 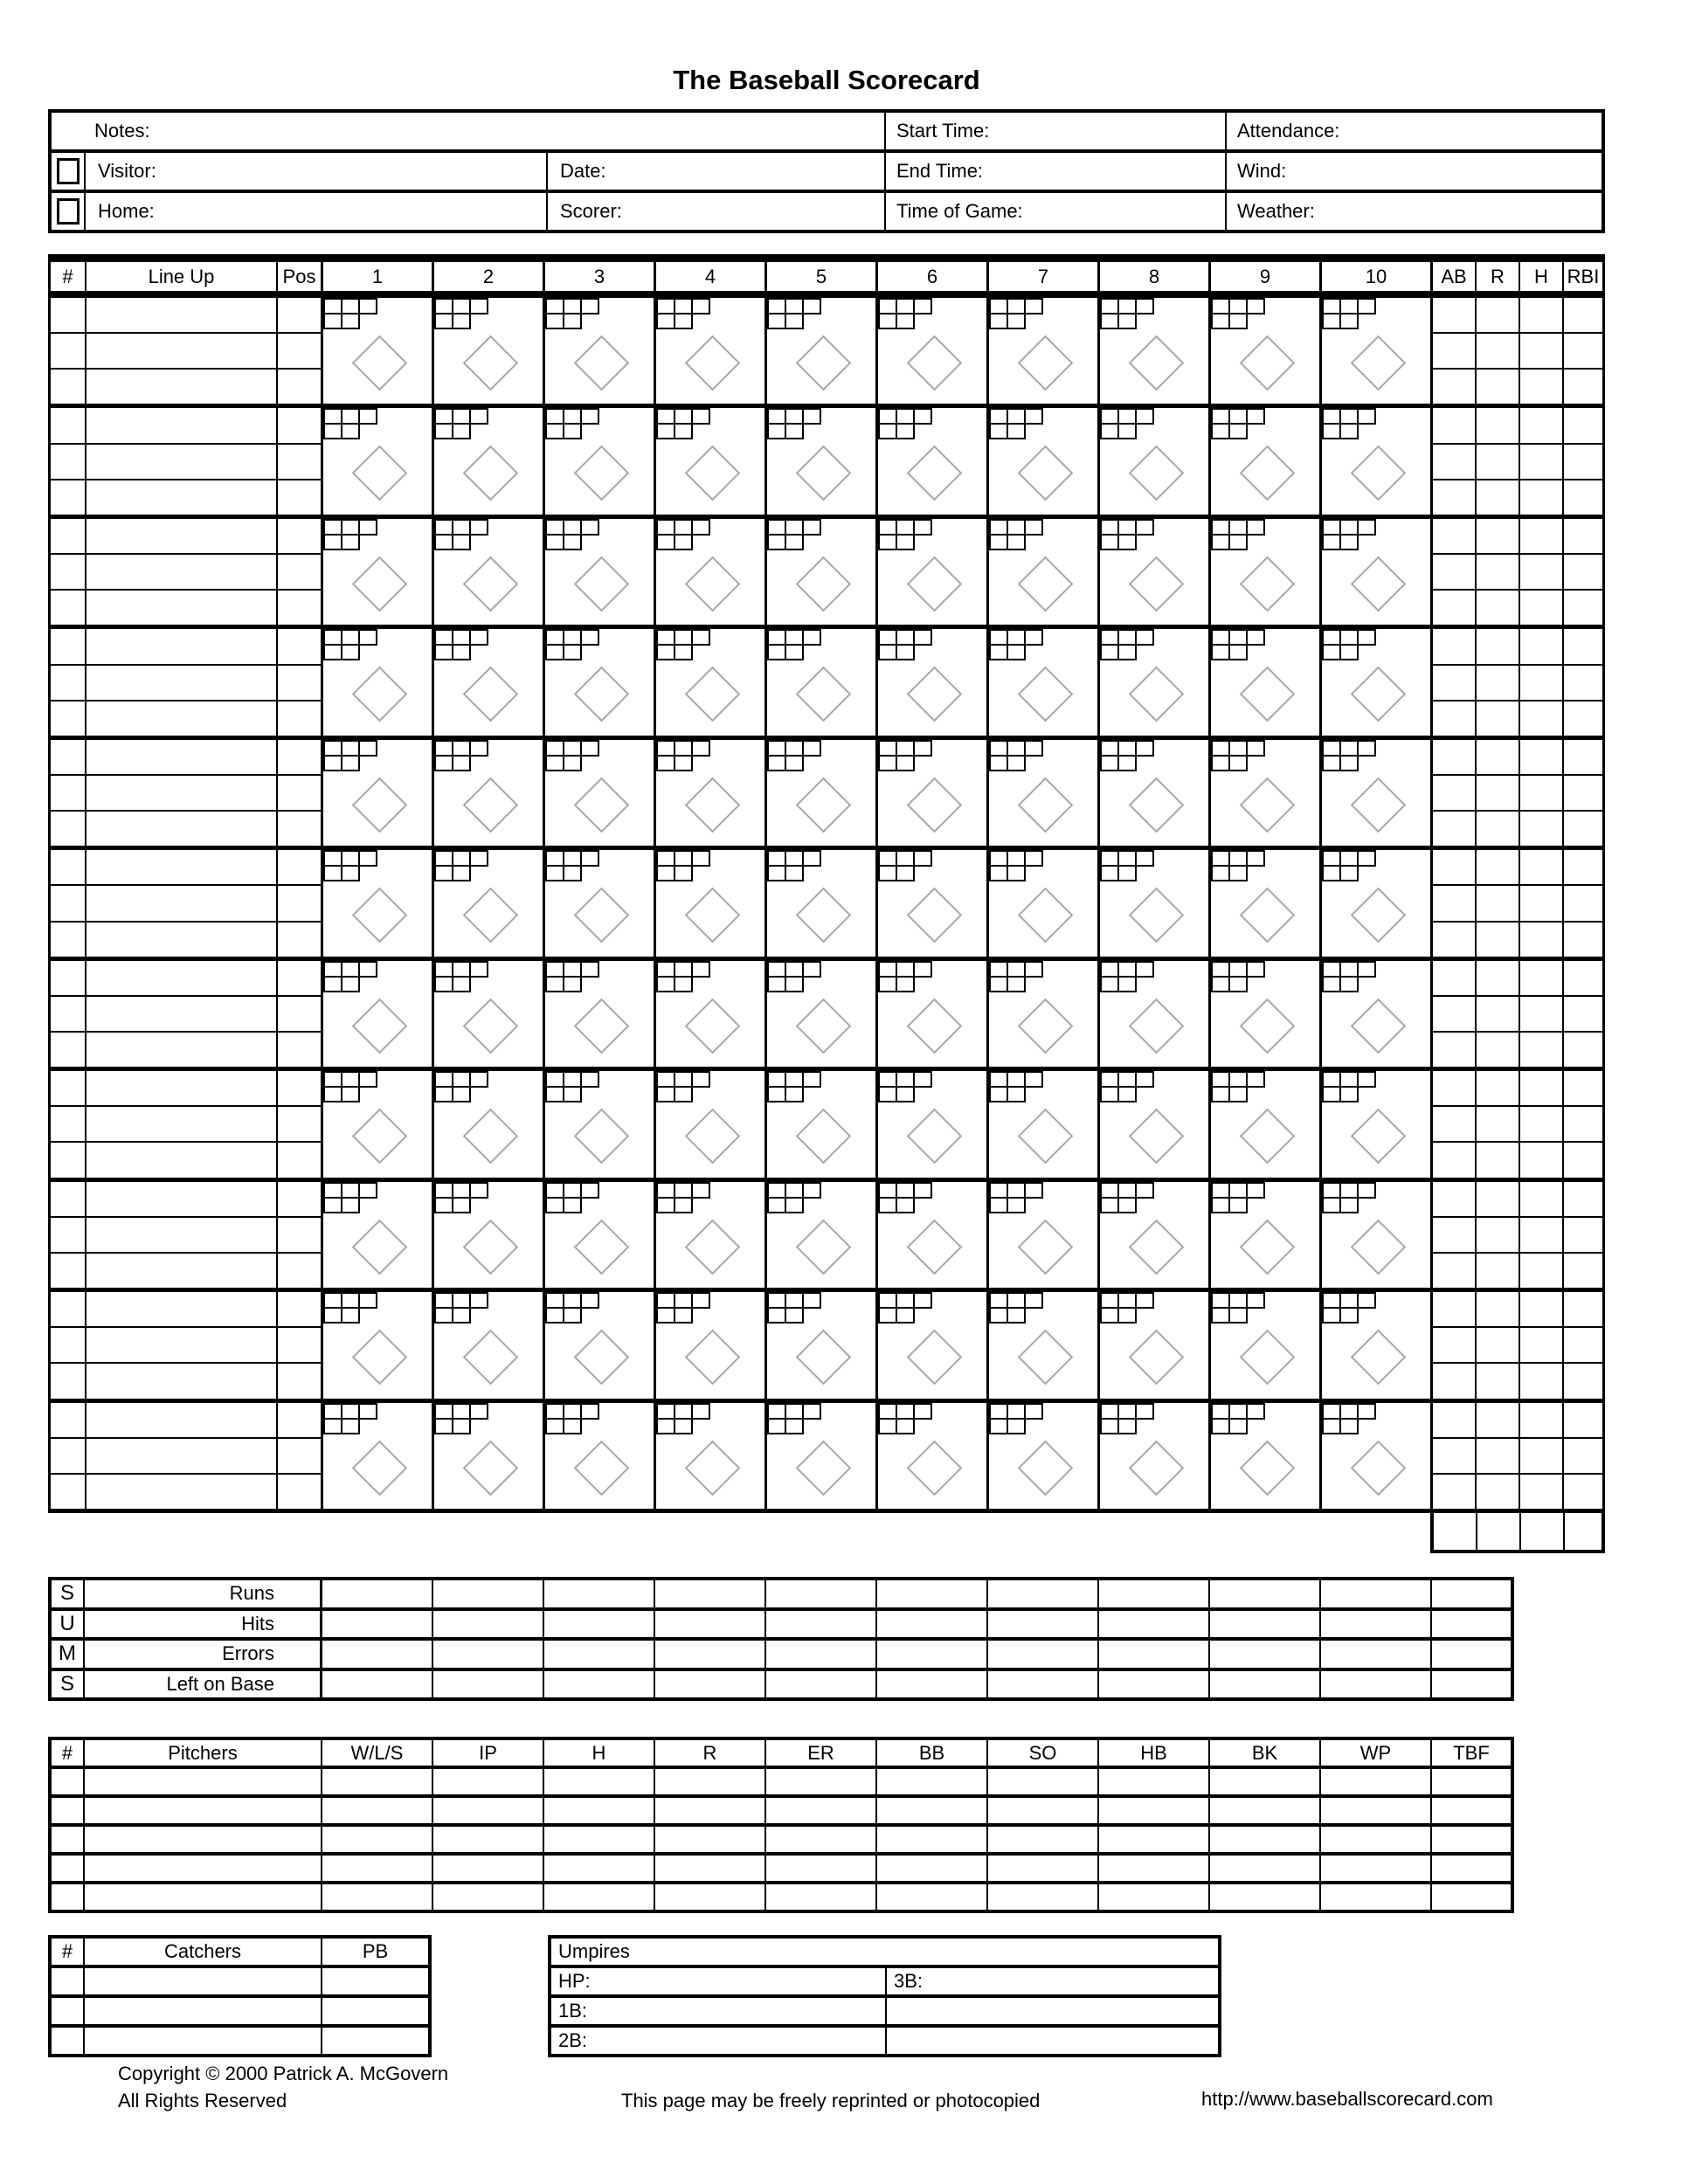 I want to click on pitcher-name-cell, so click(x=203, y=1810).